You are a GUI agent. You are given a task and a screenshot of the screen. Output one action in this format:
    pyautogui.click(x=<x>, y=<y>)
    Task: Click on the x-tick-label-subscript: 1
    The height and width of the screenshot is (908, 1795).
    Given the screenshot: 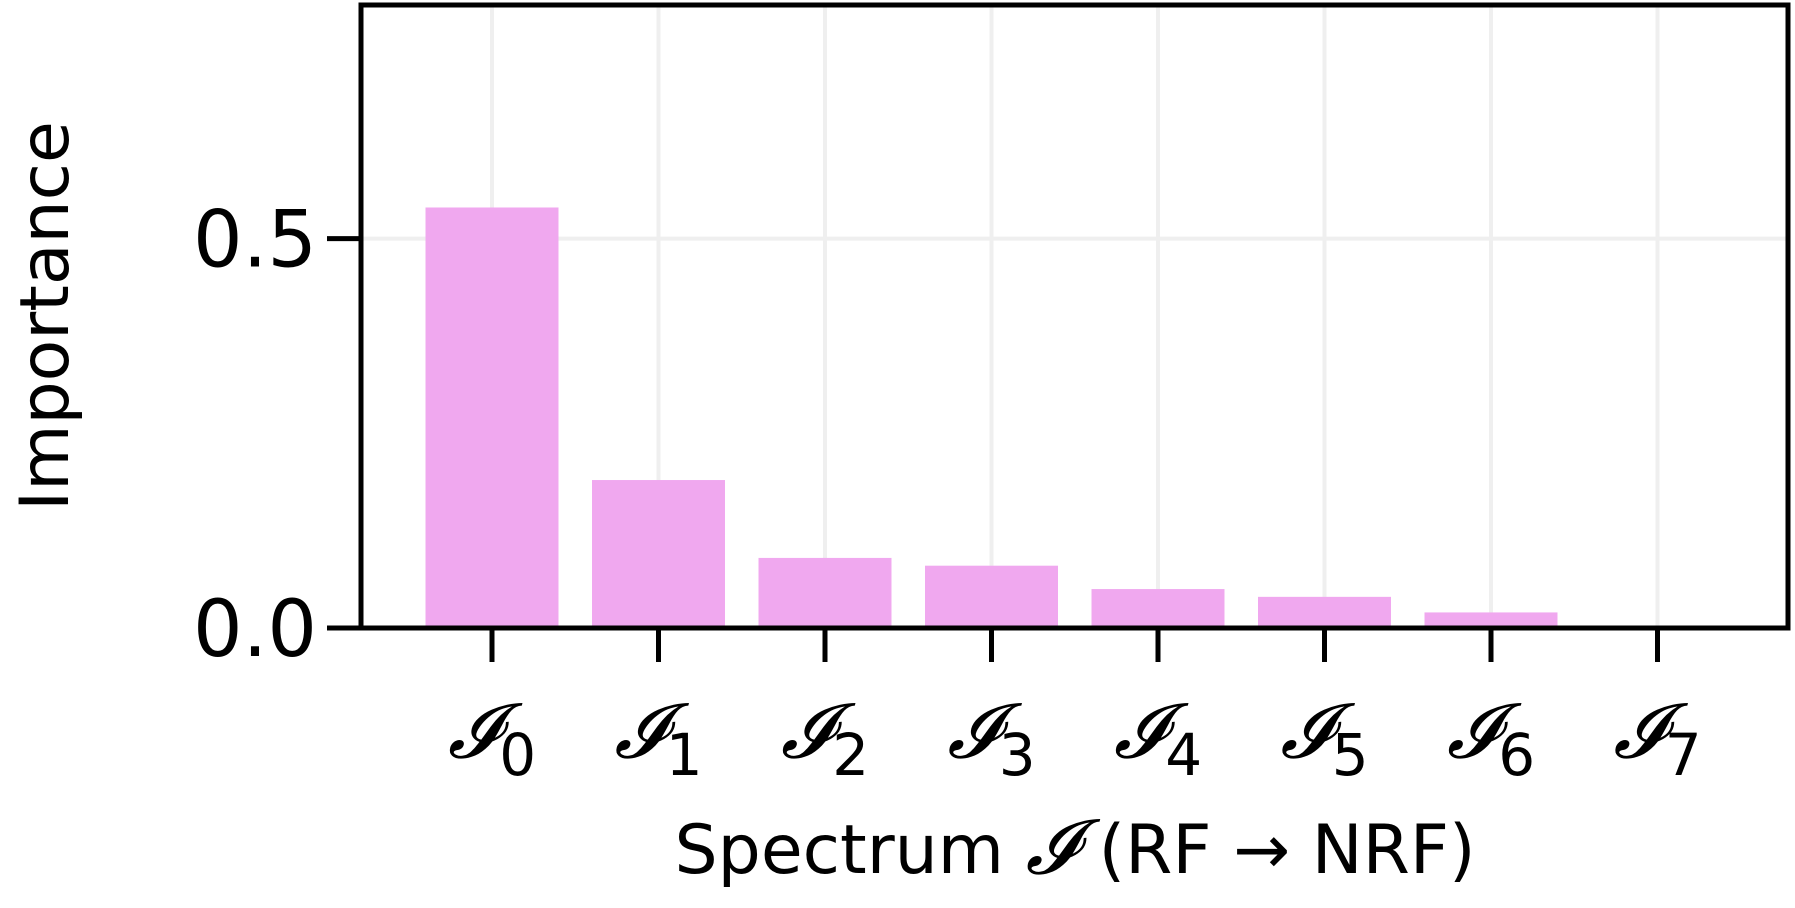 What is the action you would take?
    pyautogui.click(x=684, y=755)
    